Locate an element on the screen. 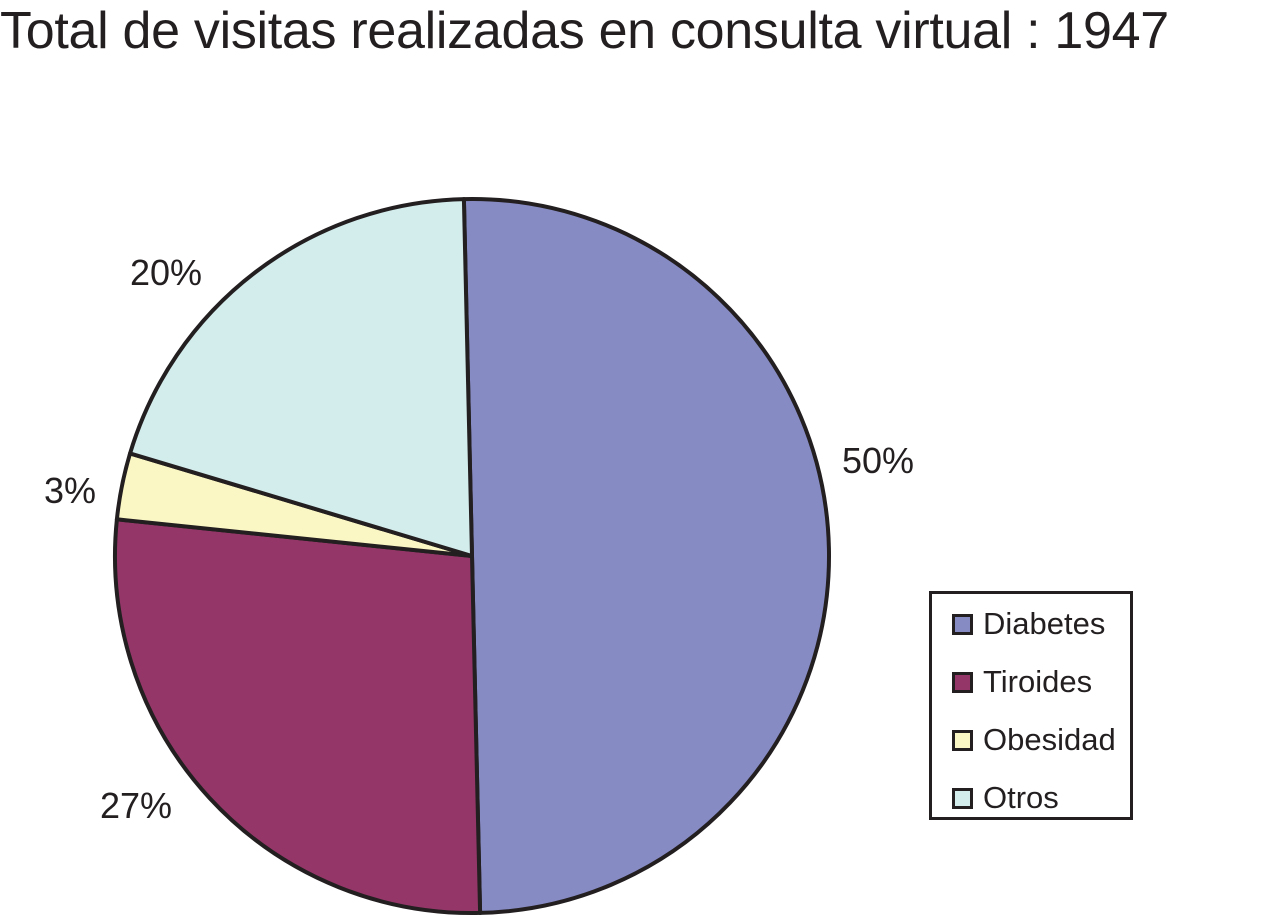 The width and height of the screenshot is (1266, 917). legend-item-tiroides: Tiroides is located at coordinates (1022, 682).